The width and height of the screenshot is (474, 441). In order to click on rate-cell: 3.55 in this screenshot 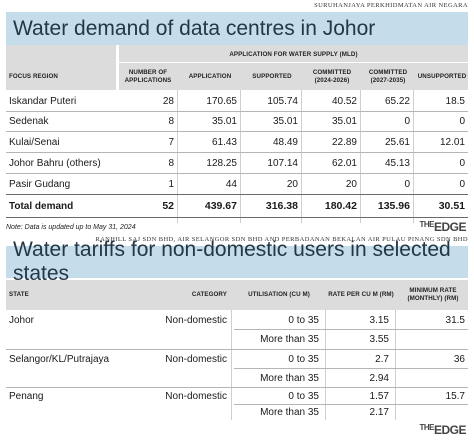, I will do `click(379, 339)`.